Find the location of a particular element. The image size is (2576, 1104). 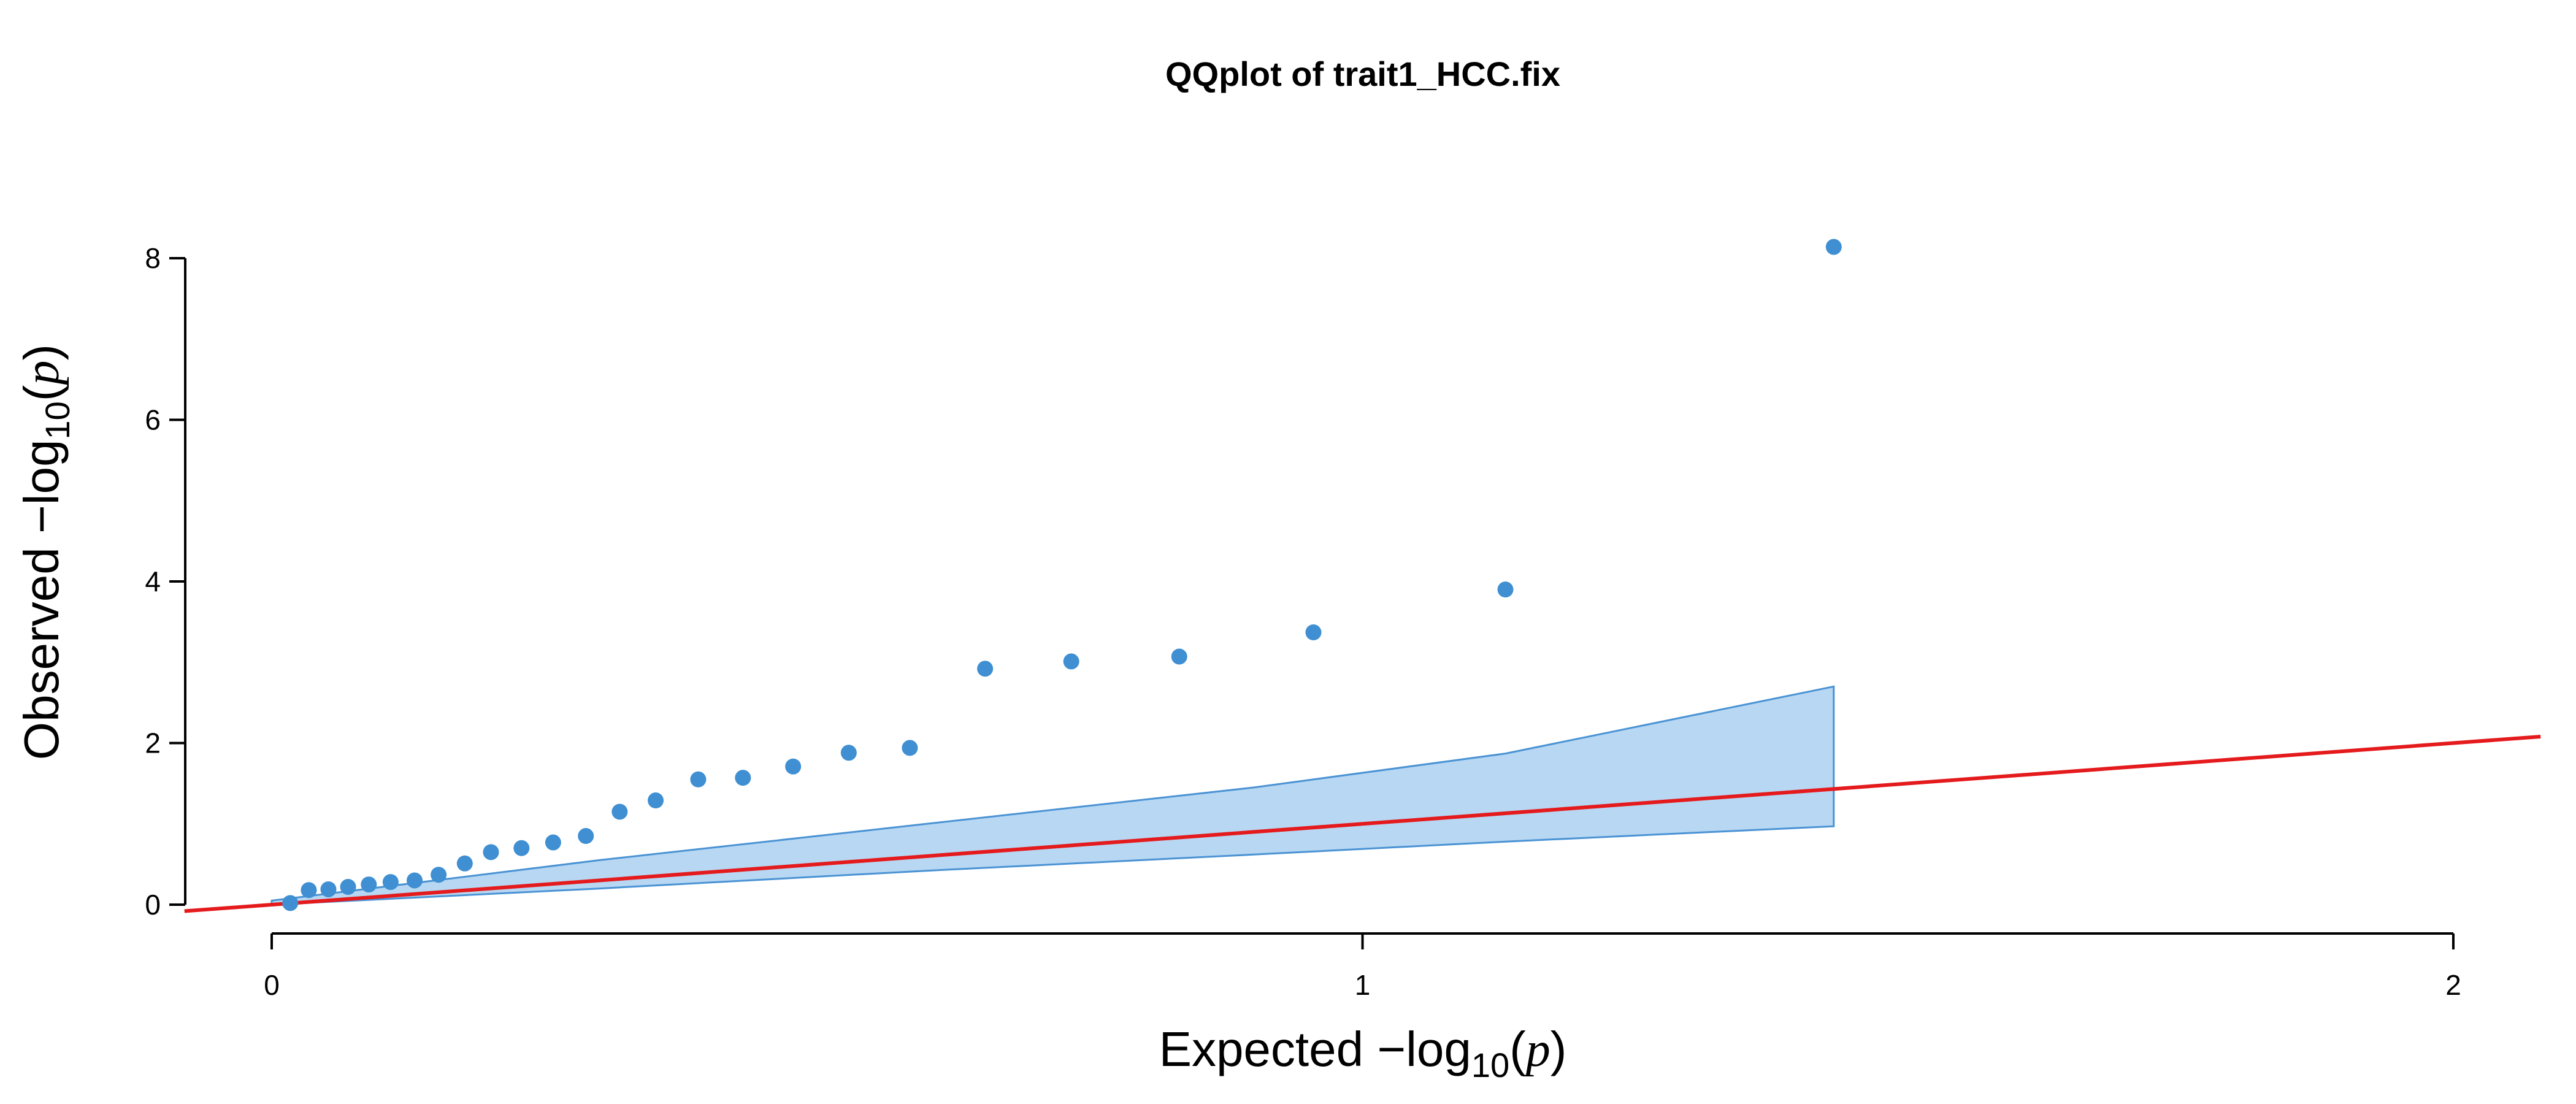

y-tick-label: 6 is located at coordinates (153, 420).